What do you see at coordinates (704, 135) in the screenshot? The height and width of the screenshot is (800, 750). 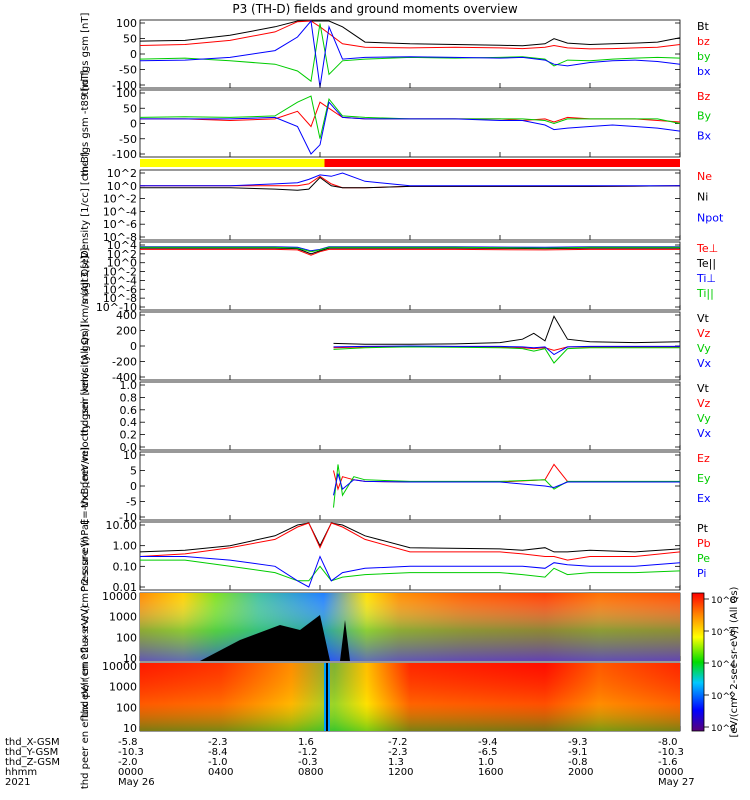 I see `legend-Bx: Bx` at bounding box center [704, 135].